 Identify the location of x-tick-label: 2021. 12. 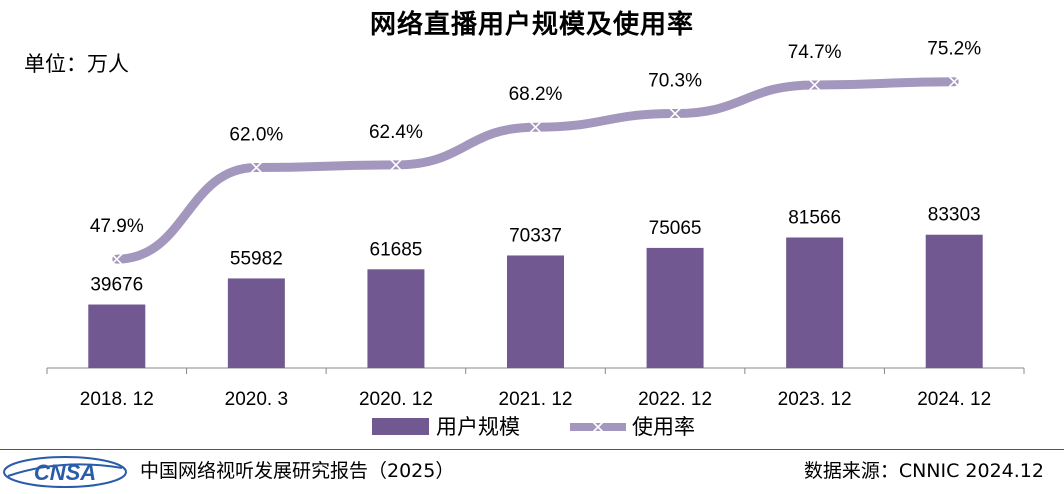
(536, 399).